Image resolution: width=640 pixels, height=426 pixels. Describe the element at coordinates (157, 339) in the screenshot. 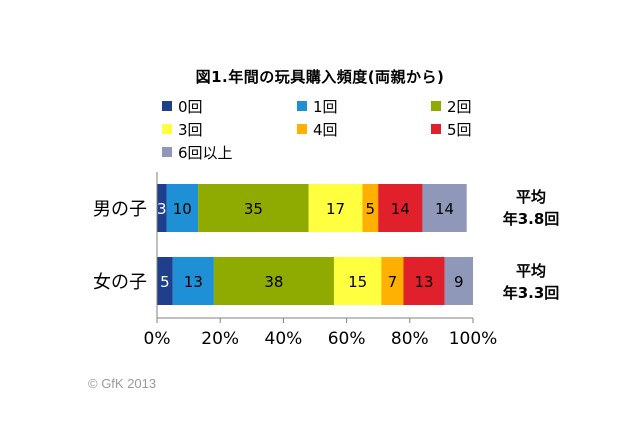

I see `x-tick-label: 0%` at that location.